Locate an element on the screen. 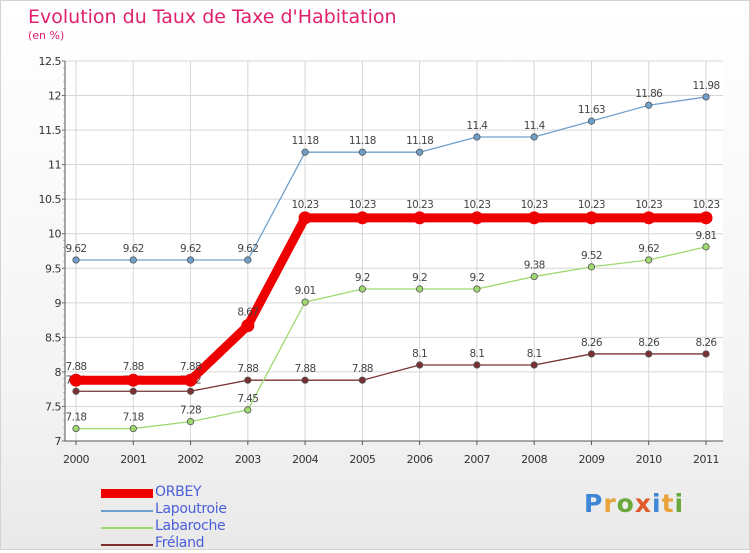 Image resolution: width=750 pixels, height=553 pixels. x-tick-label: 2011 is located at coordinates (706, 459).